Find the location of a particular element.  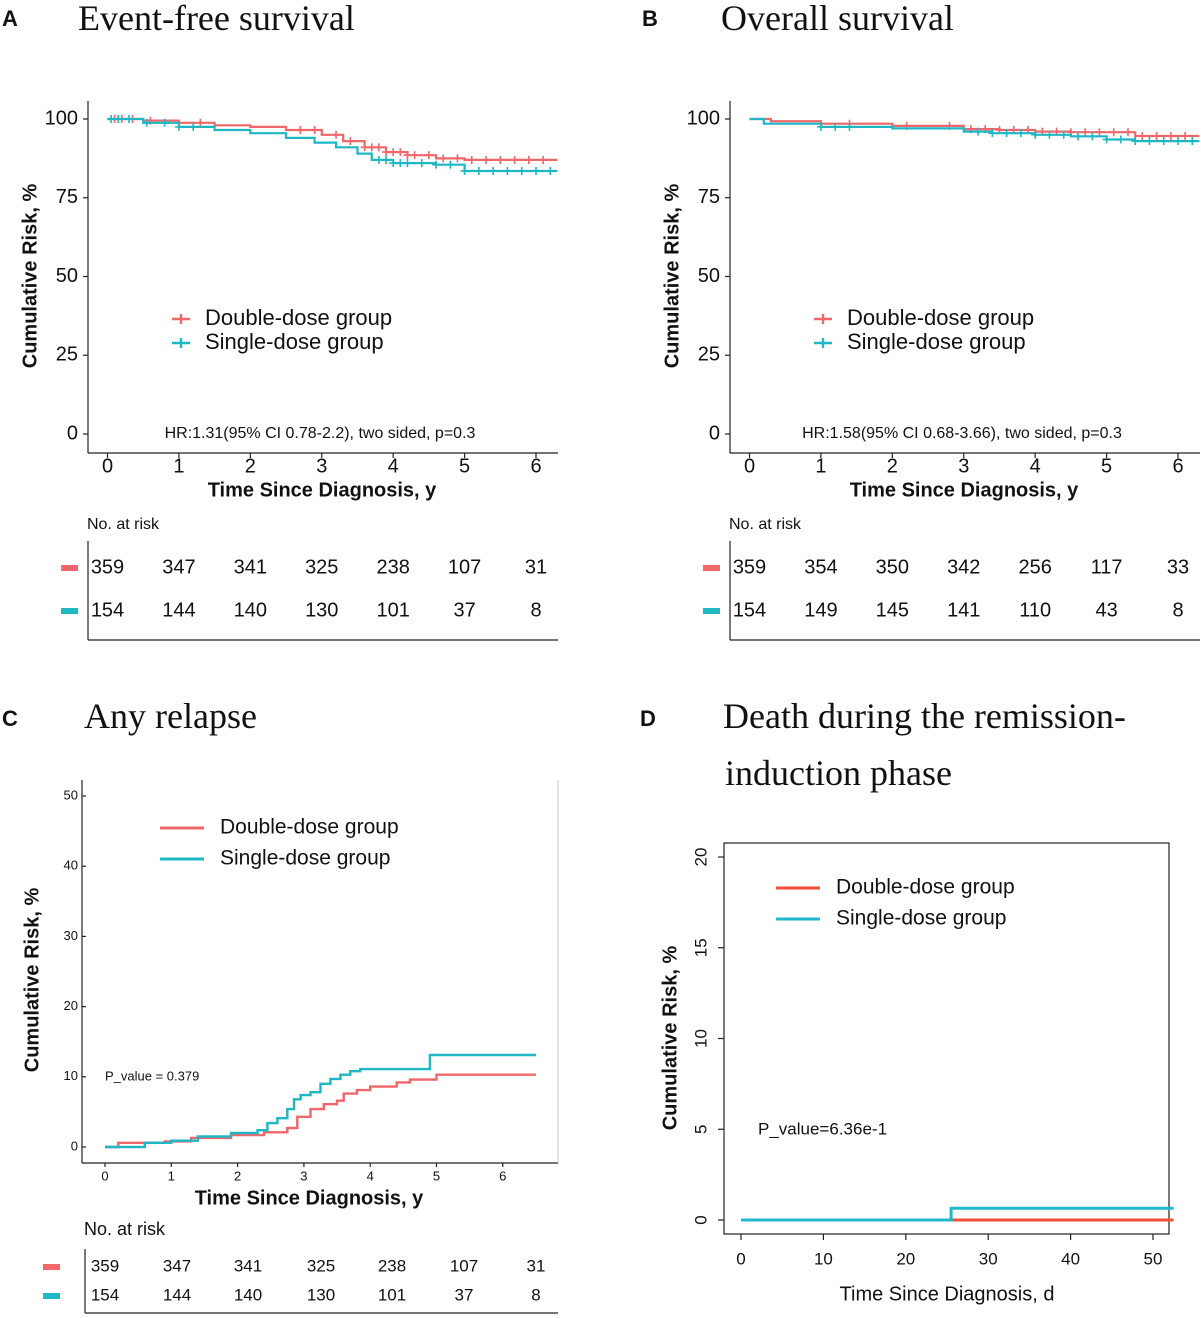

risk-table-value: 149 is located at coordinates (820, 610).